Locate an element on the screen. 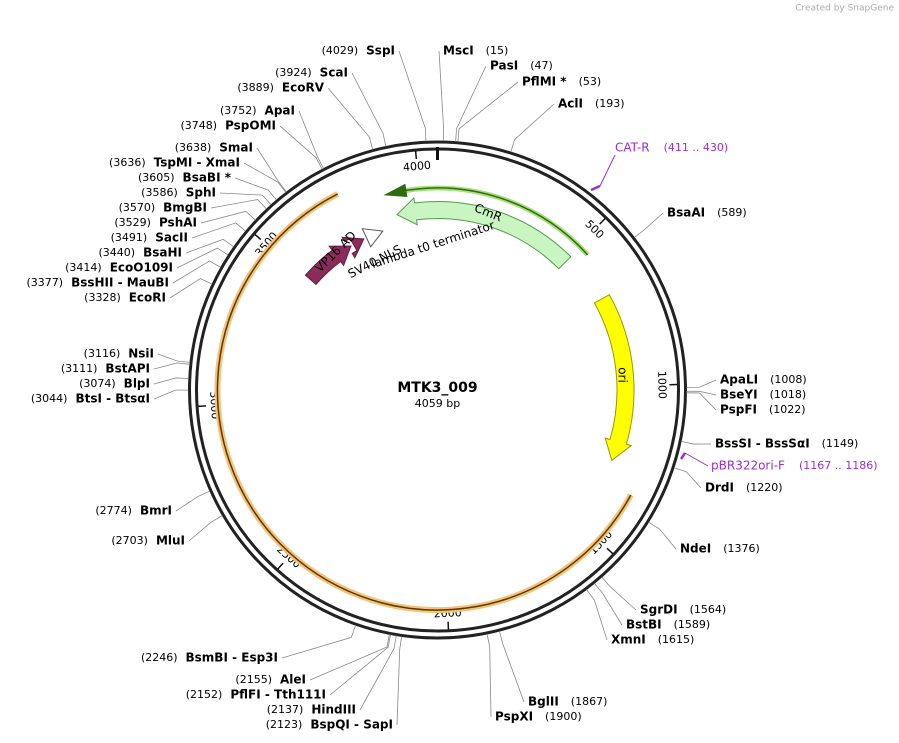 This screenshot has height=743, width=899. site-name: PshAI is located at coordinates (178, 223).